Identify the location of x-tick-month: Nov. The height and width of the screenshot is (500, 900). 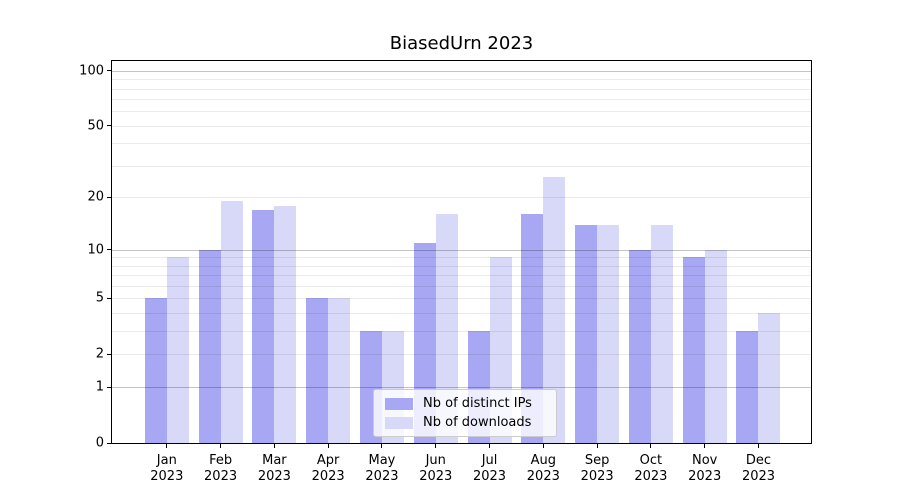
(705, 460).